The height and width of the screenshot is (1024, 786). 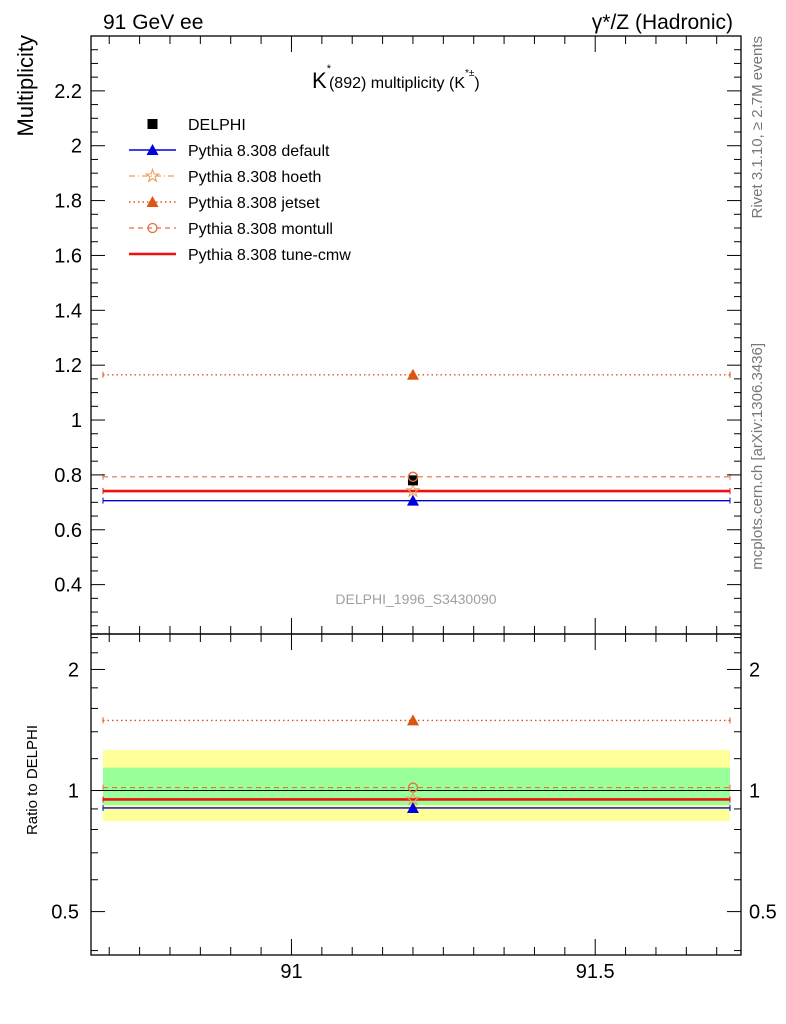 I want to click on legend-label-delphi: DELPHI, so click(x=217, y=125).